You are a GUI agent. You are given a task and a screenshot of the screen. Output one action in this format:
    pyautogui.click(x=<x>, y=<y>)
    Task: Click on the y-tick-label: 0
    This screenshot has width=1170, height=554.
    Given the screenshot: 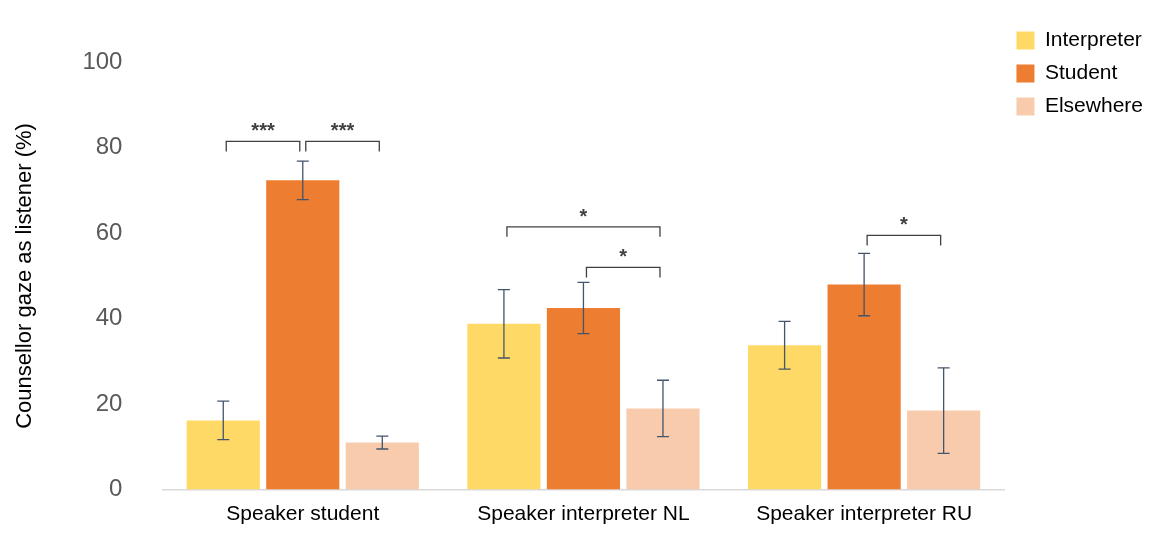 What is the action you would take?
    pyautogui.click(x=116, y=488)
    